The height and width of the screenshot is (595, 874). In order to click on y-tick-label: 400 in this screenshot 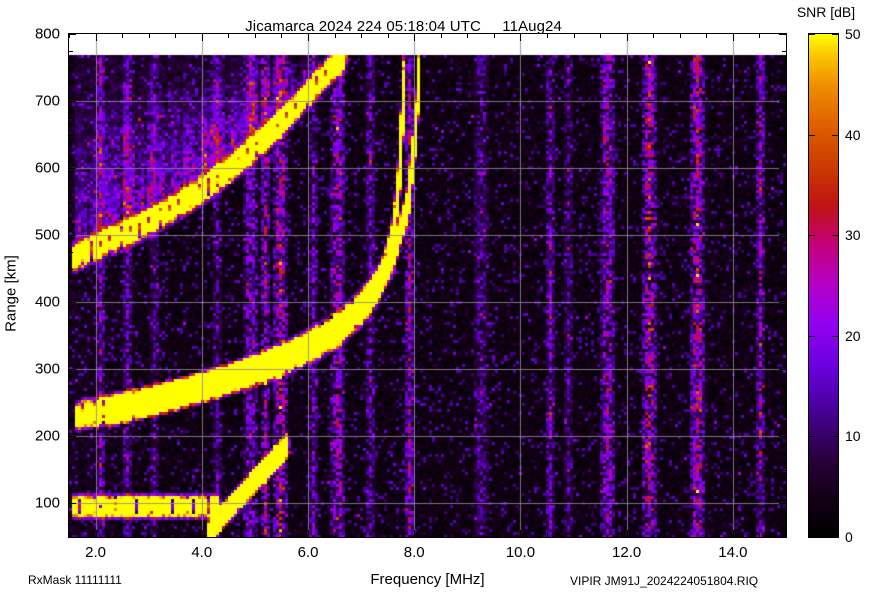, I will do `click(47, 302)`.